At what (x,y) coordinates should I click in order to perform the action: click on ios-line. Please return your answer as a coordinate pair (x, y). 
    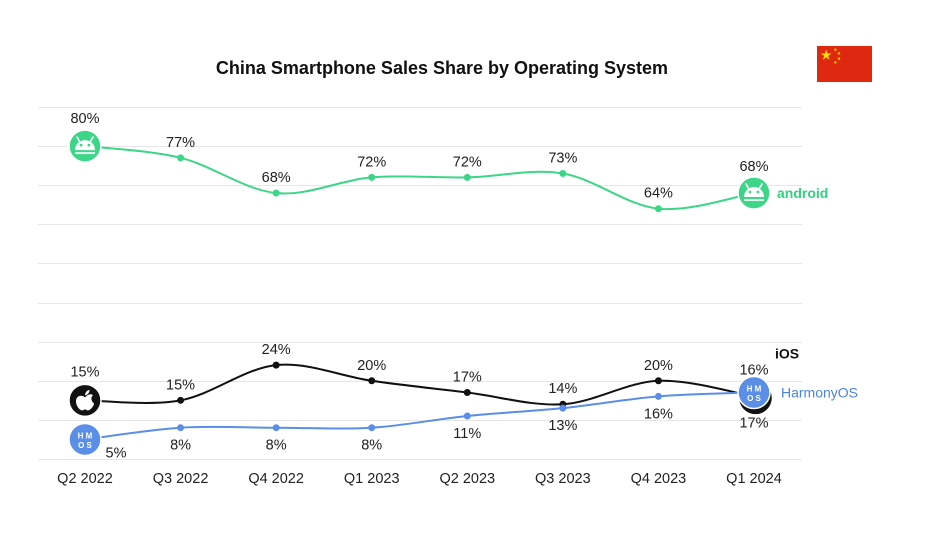
    Looking at the image, I should click on (419, 384).